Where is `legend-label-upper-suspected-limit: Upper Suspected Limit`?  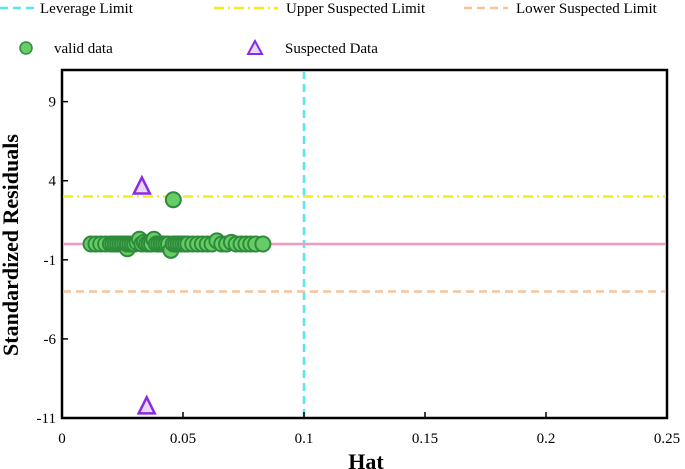 legend-label-upper-suspected-limit: Upper Suspected Limit is located at coordinates (356, 9).